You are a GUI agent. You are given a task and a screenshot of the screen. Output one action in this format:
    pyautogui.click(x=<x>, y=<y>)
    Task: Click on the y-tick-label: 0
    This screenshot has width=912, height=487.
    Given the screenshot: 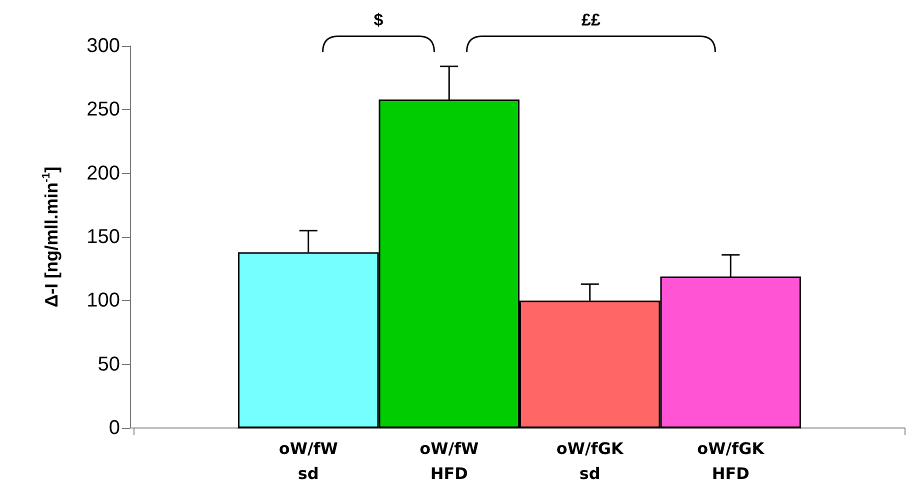 What is the action you would take?
    pyautogui.click(x=114, y=428)
    